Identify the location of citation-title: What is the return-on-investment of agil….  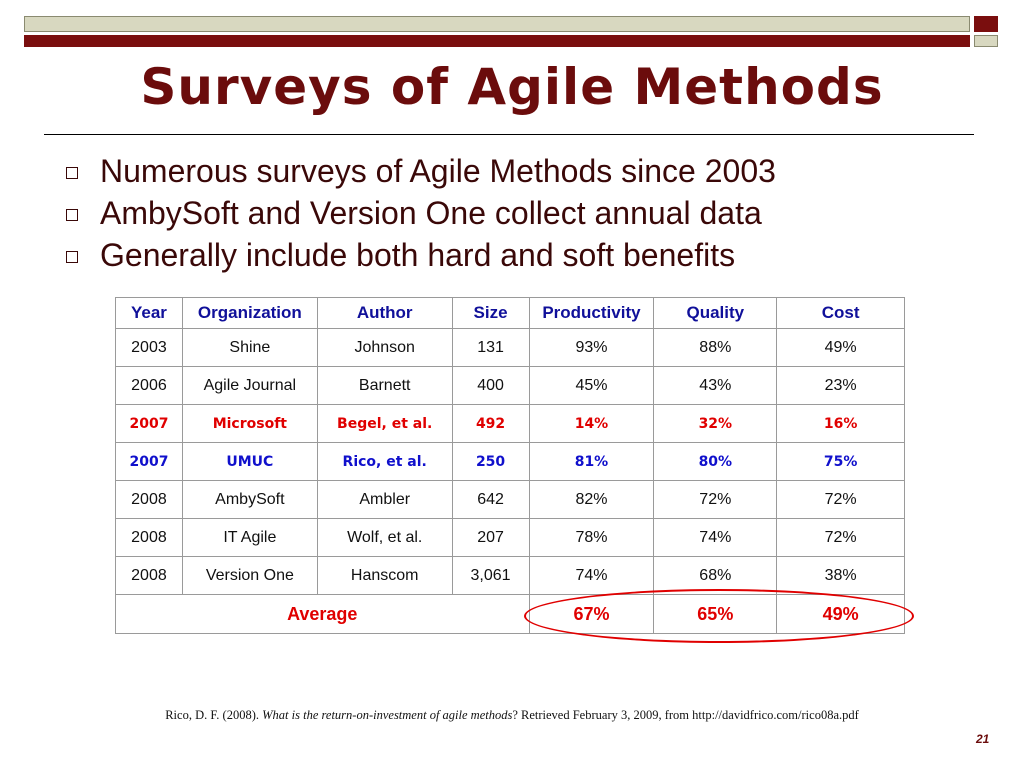
(387, 715).